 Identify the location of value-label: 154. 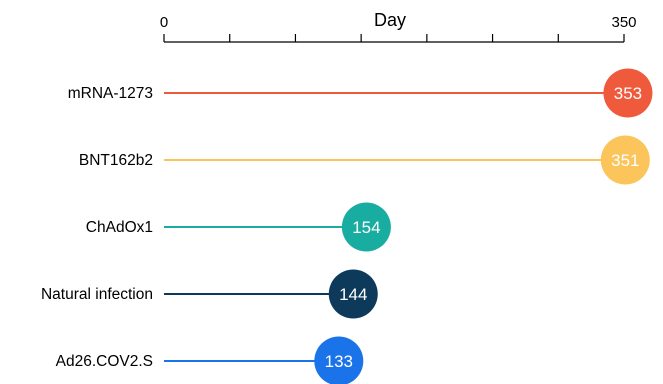
(366, 227).